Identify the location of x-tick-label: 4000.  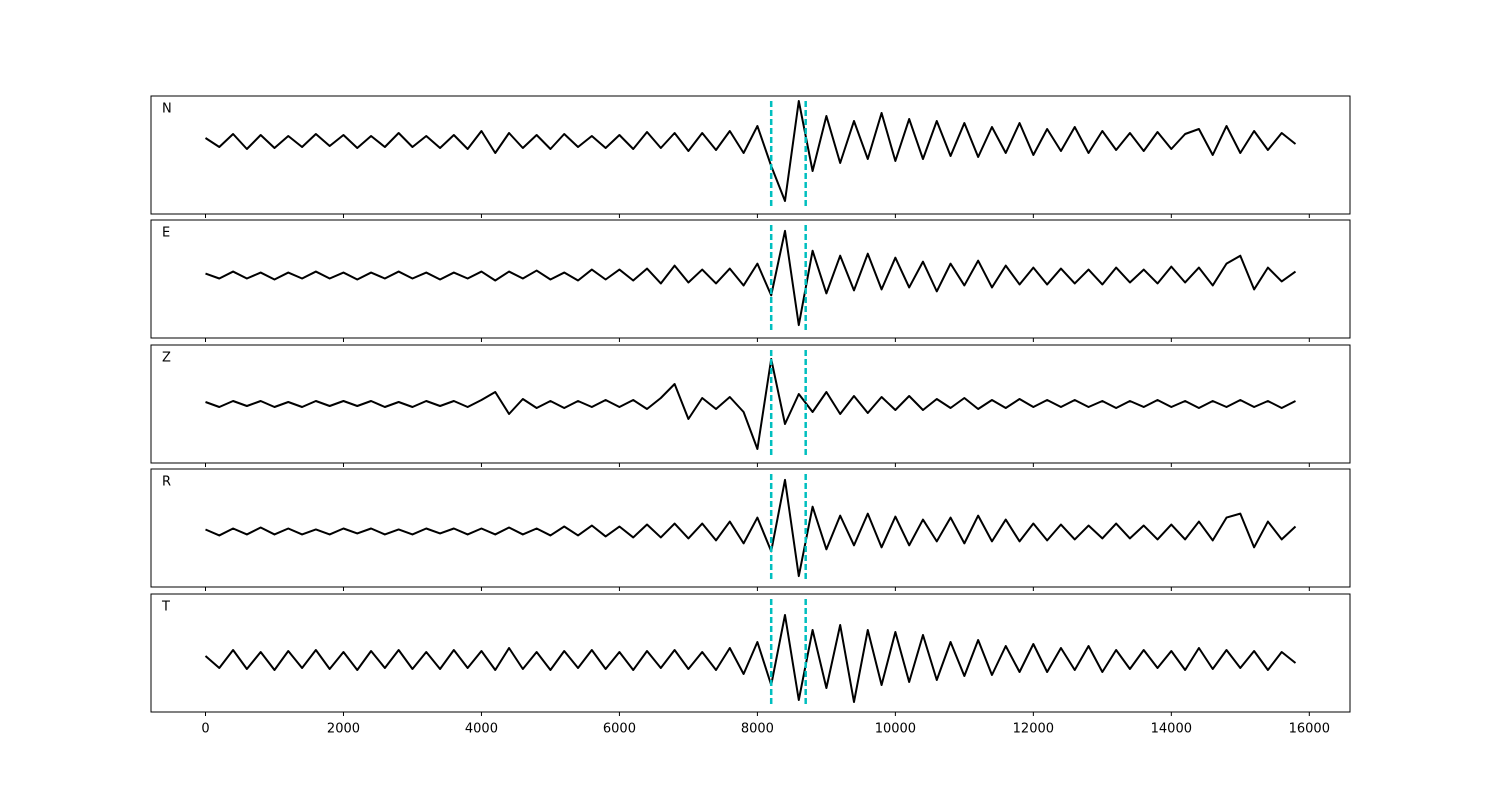
(481, 729).